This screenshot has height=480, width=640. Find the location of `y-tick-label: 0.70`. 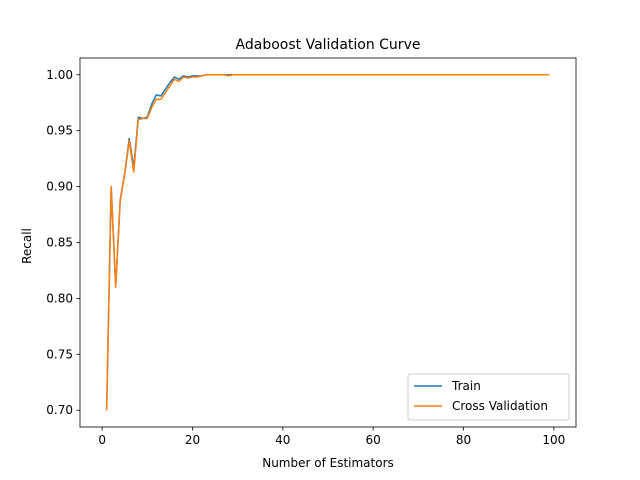

y-tick-label: 0.70 is located at coordinates (59, 410).